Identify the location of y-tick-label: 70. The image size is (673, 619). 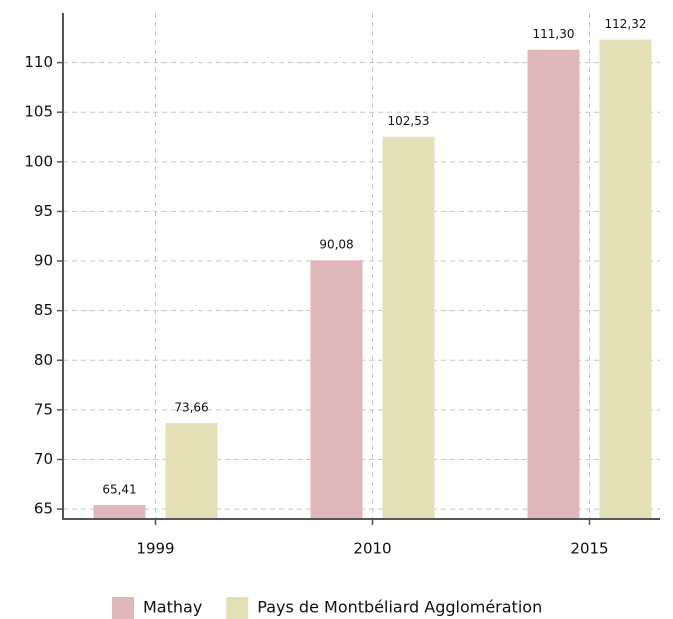
(43, 459).